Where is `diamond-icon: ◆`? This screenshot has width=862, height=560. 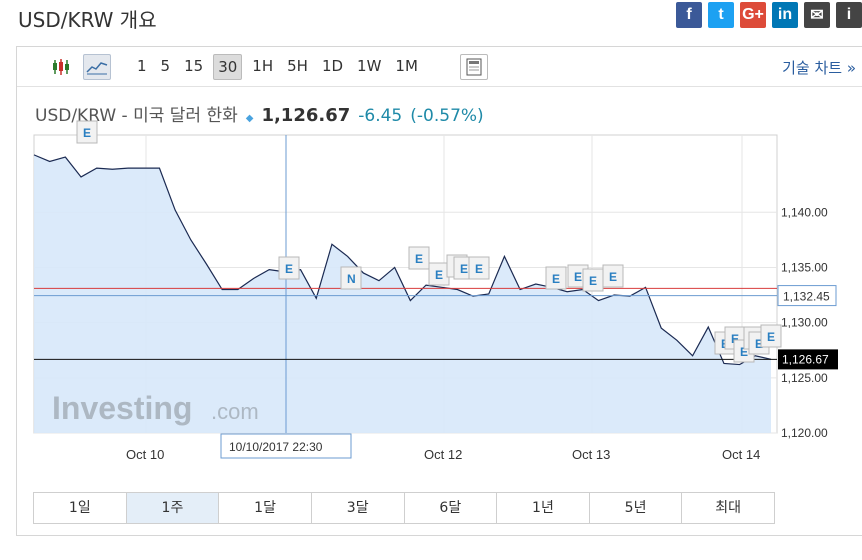
diamond-icon: ◆ is located at coordinates (249, 118).